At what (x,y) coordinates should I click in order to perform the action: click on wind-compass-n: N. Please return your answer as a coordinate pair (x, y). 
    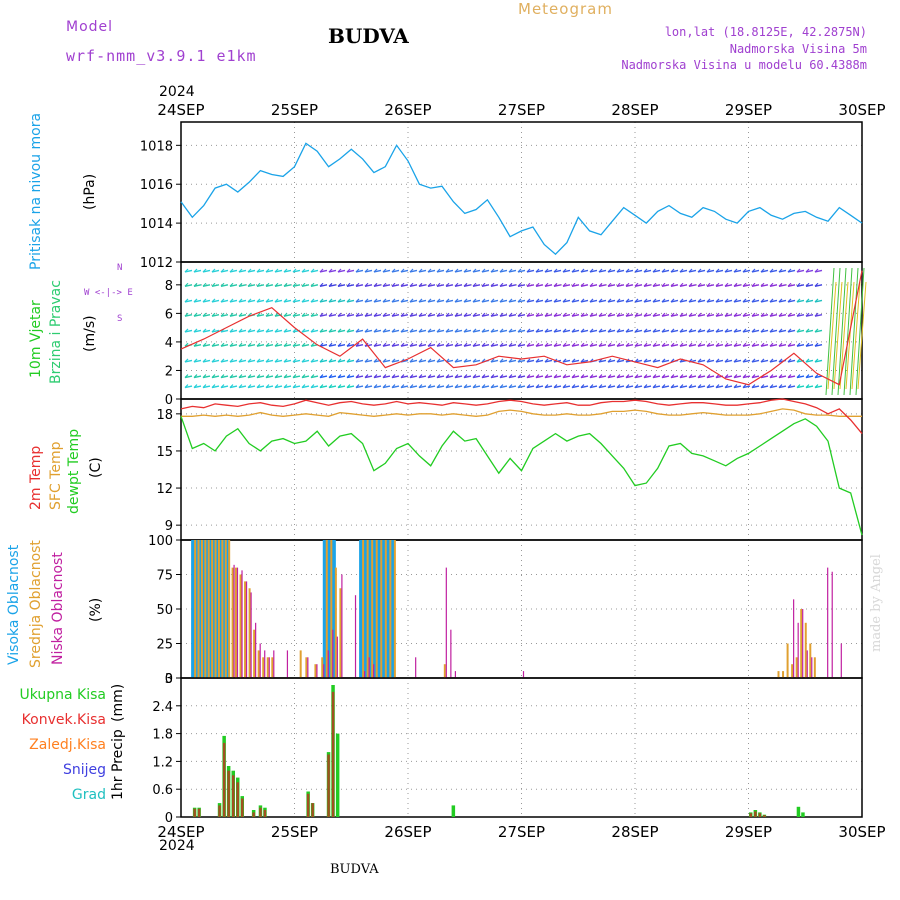
    Looking at the image, I should click on (120, 268).